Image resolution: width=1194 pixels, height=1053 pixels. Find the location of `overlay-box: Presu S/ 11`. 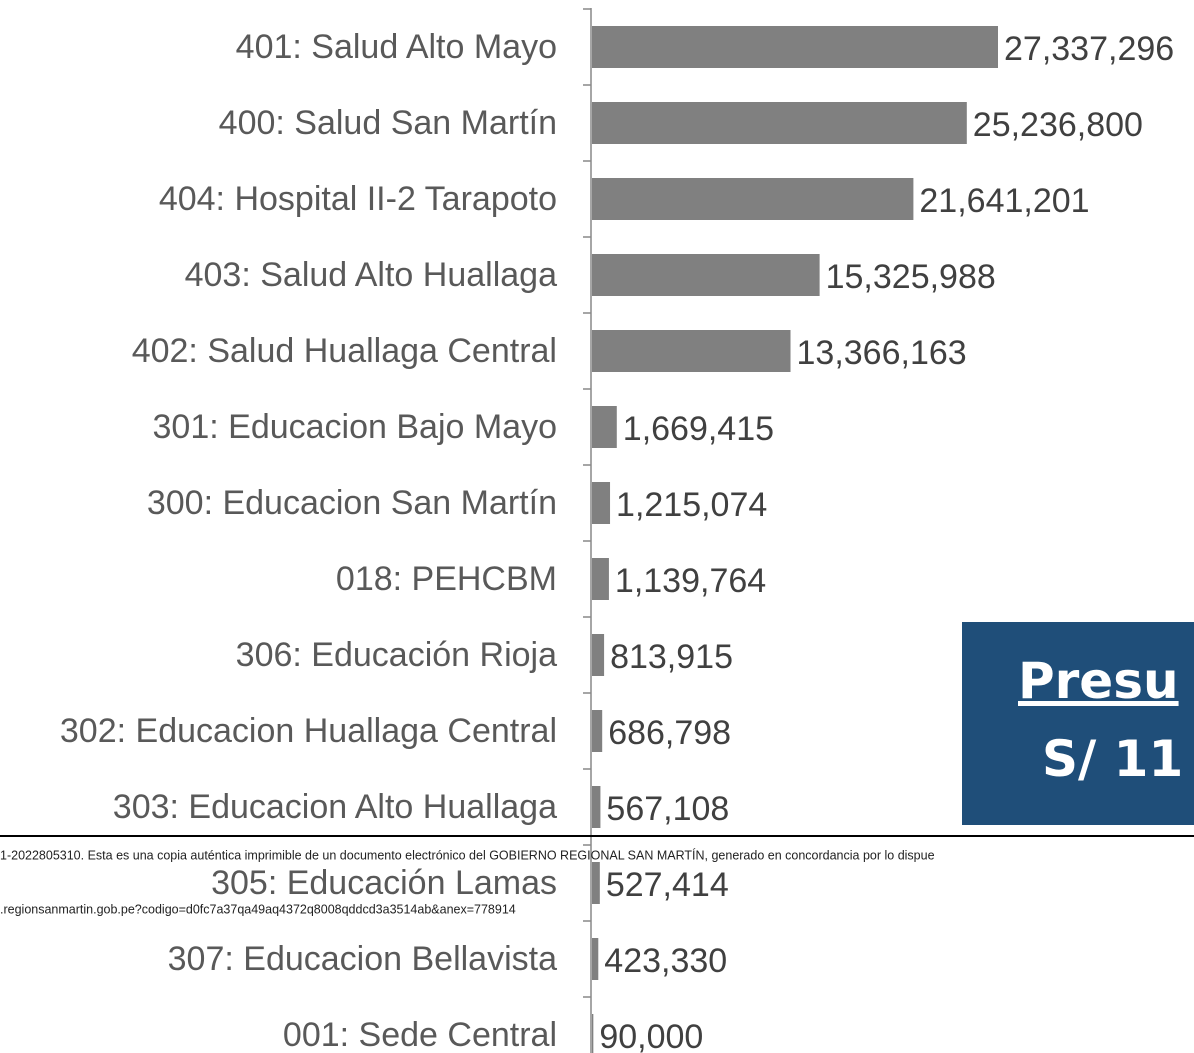

overlay-box: Presu S/ 11 is located at coordinates (1078, 723).